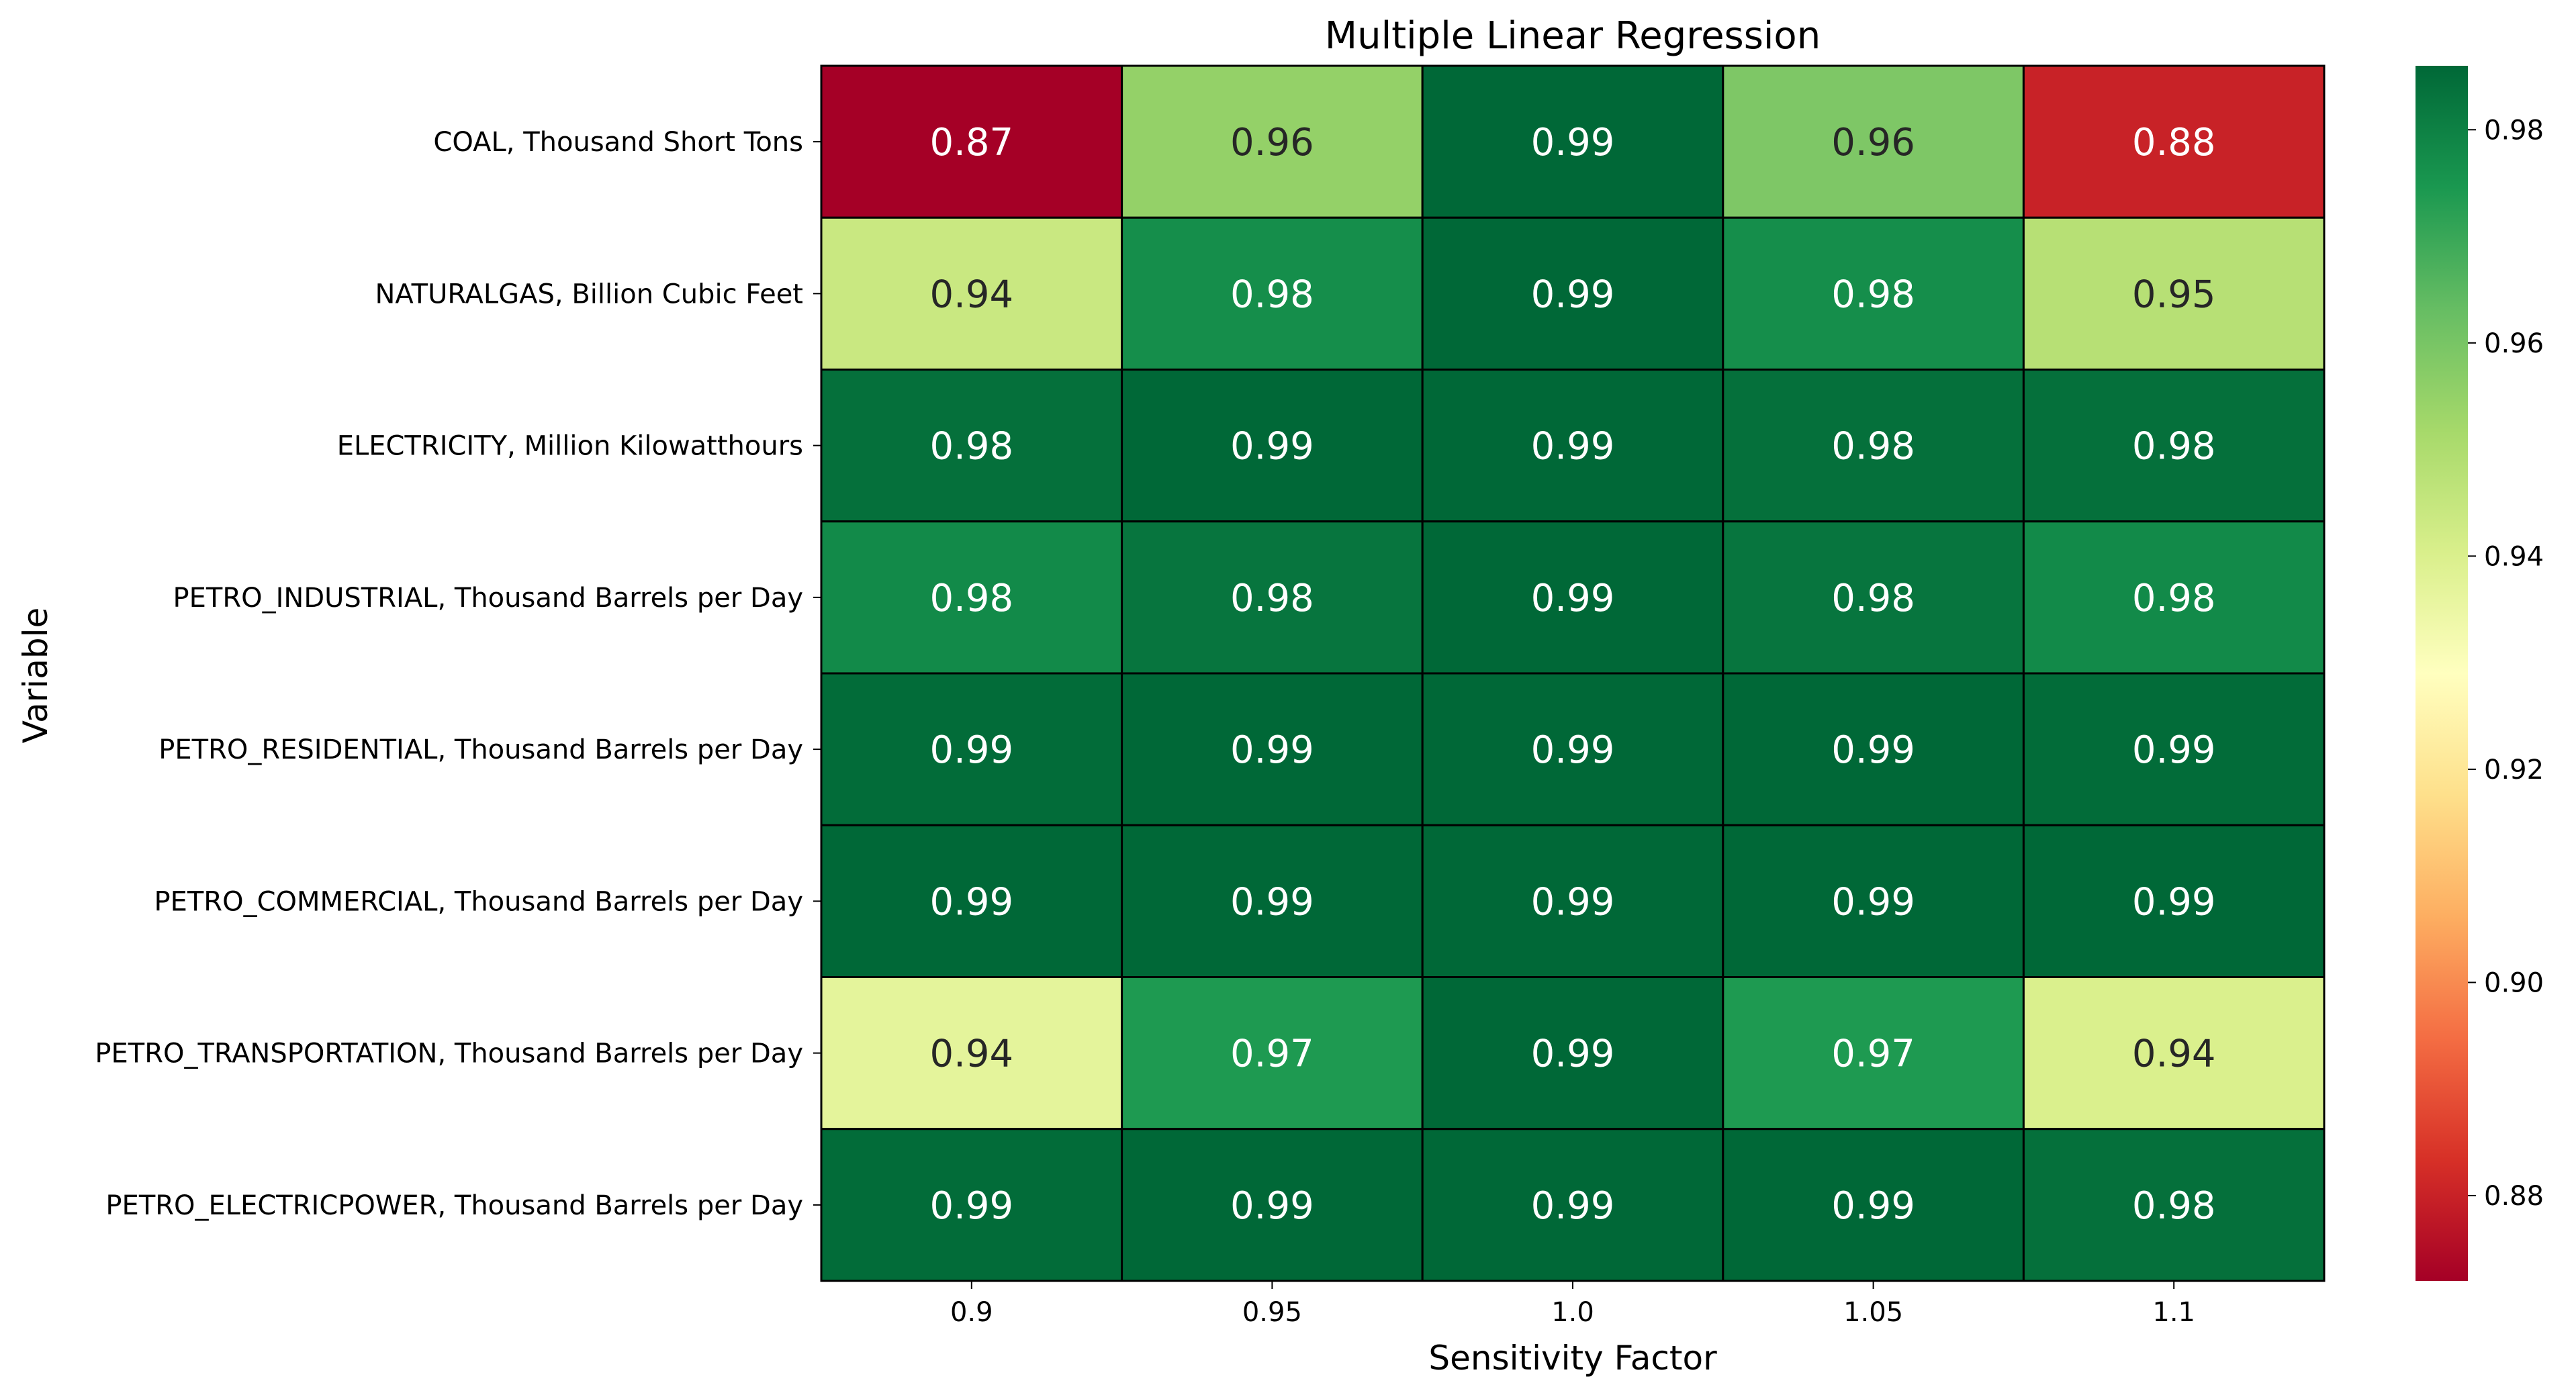  Describe the element at coordinates (570, 446) in the screenshot. I see `y-tick-label: ELECTRICITY, Million Kilowatthours` at that location.